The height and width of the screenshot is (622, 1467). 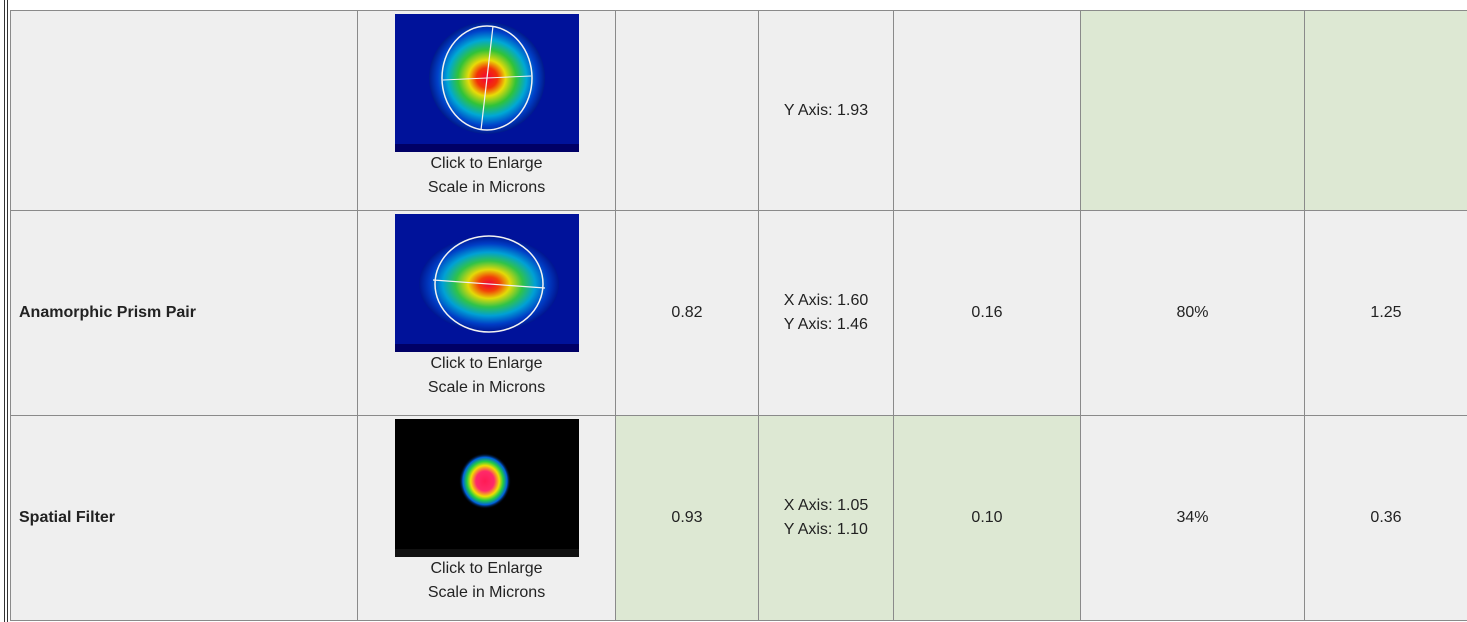 I want to click on row-name-cell, so click(x=184, y=110).